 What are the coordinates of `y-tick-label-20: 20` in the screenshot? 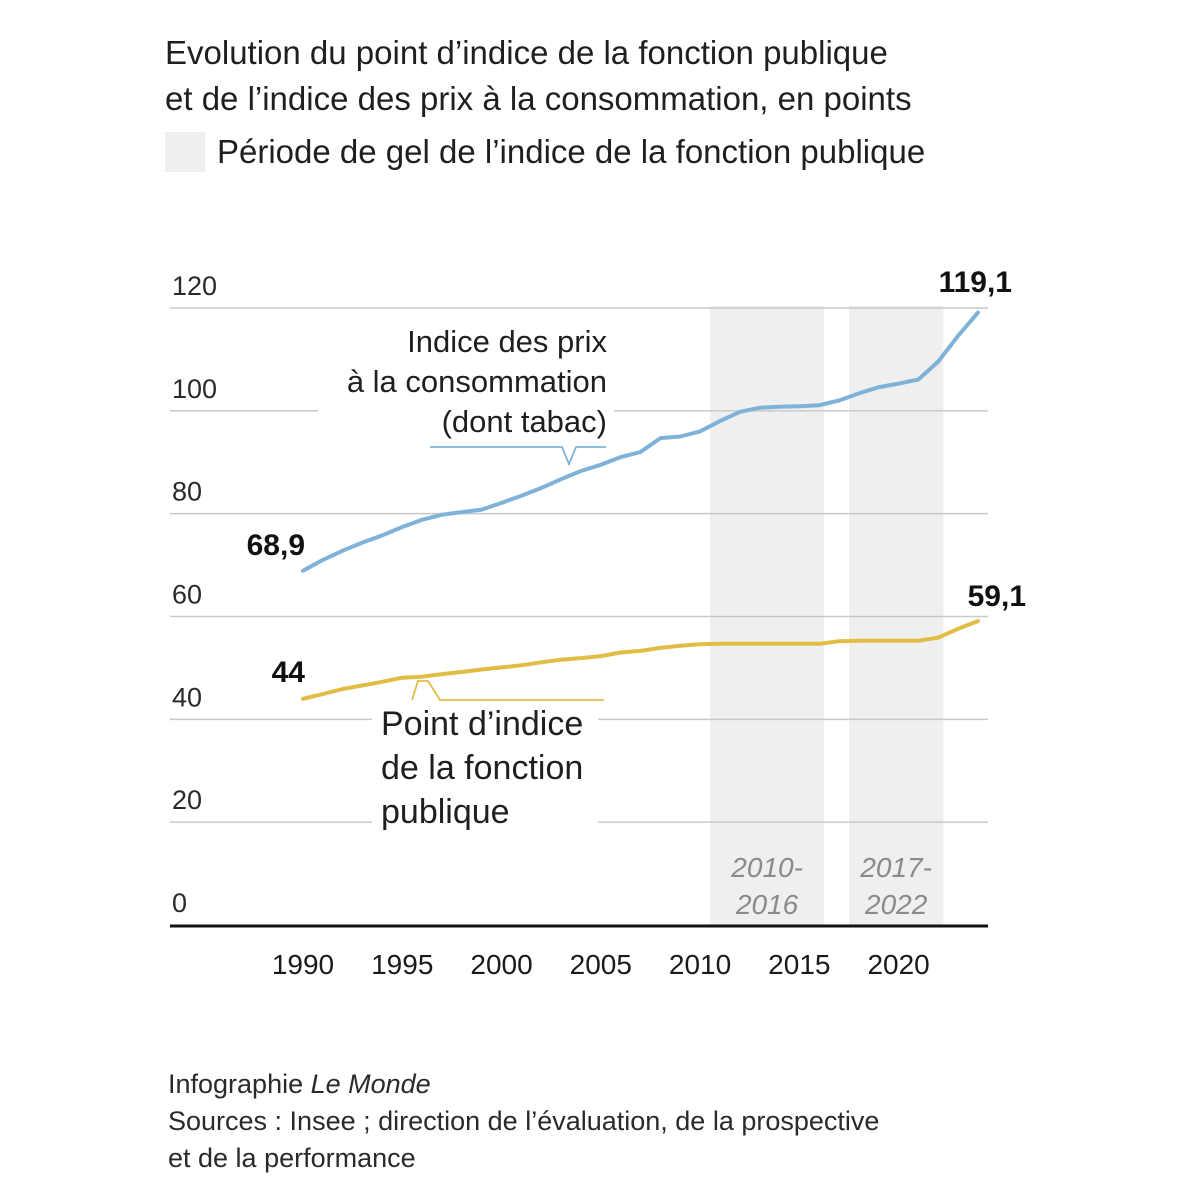 It's located at (187, 800).